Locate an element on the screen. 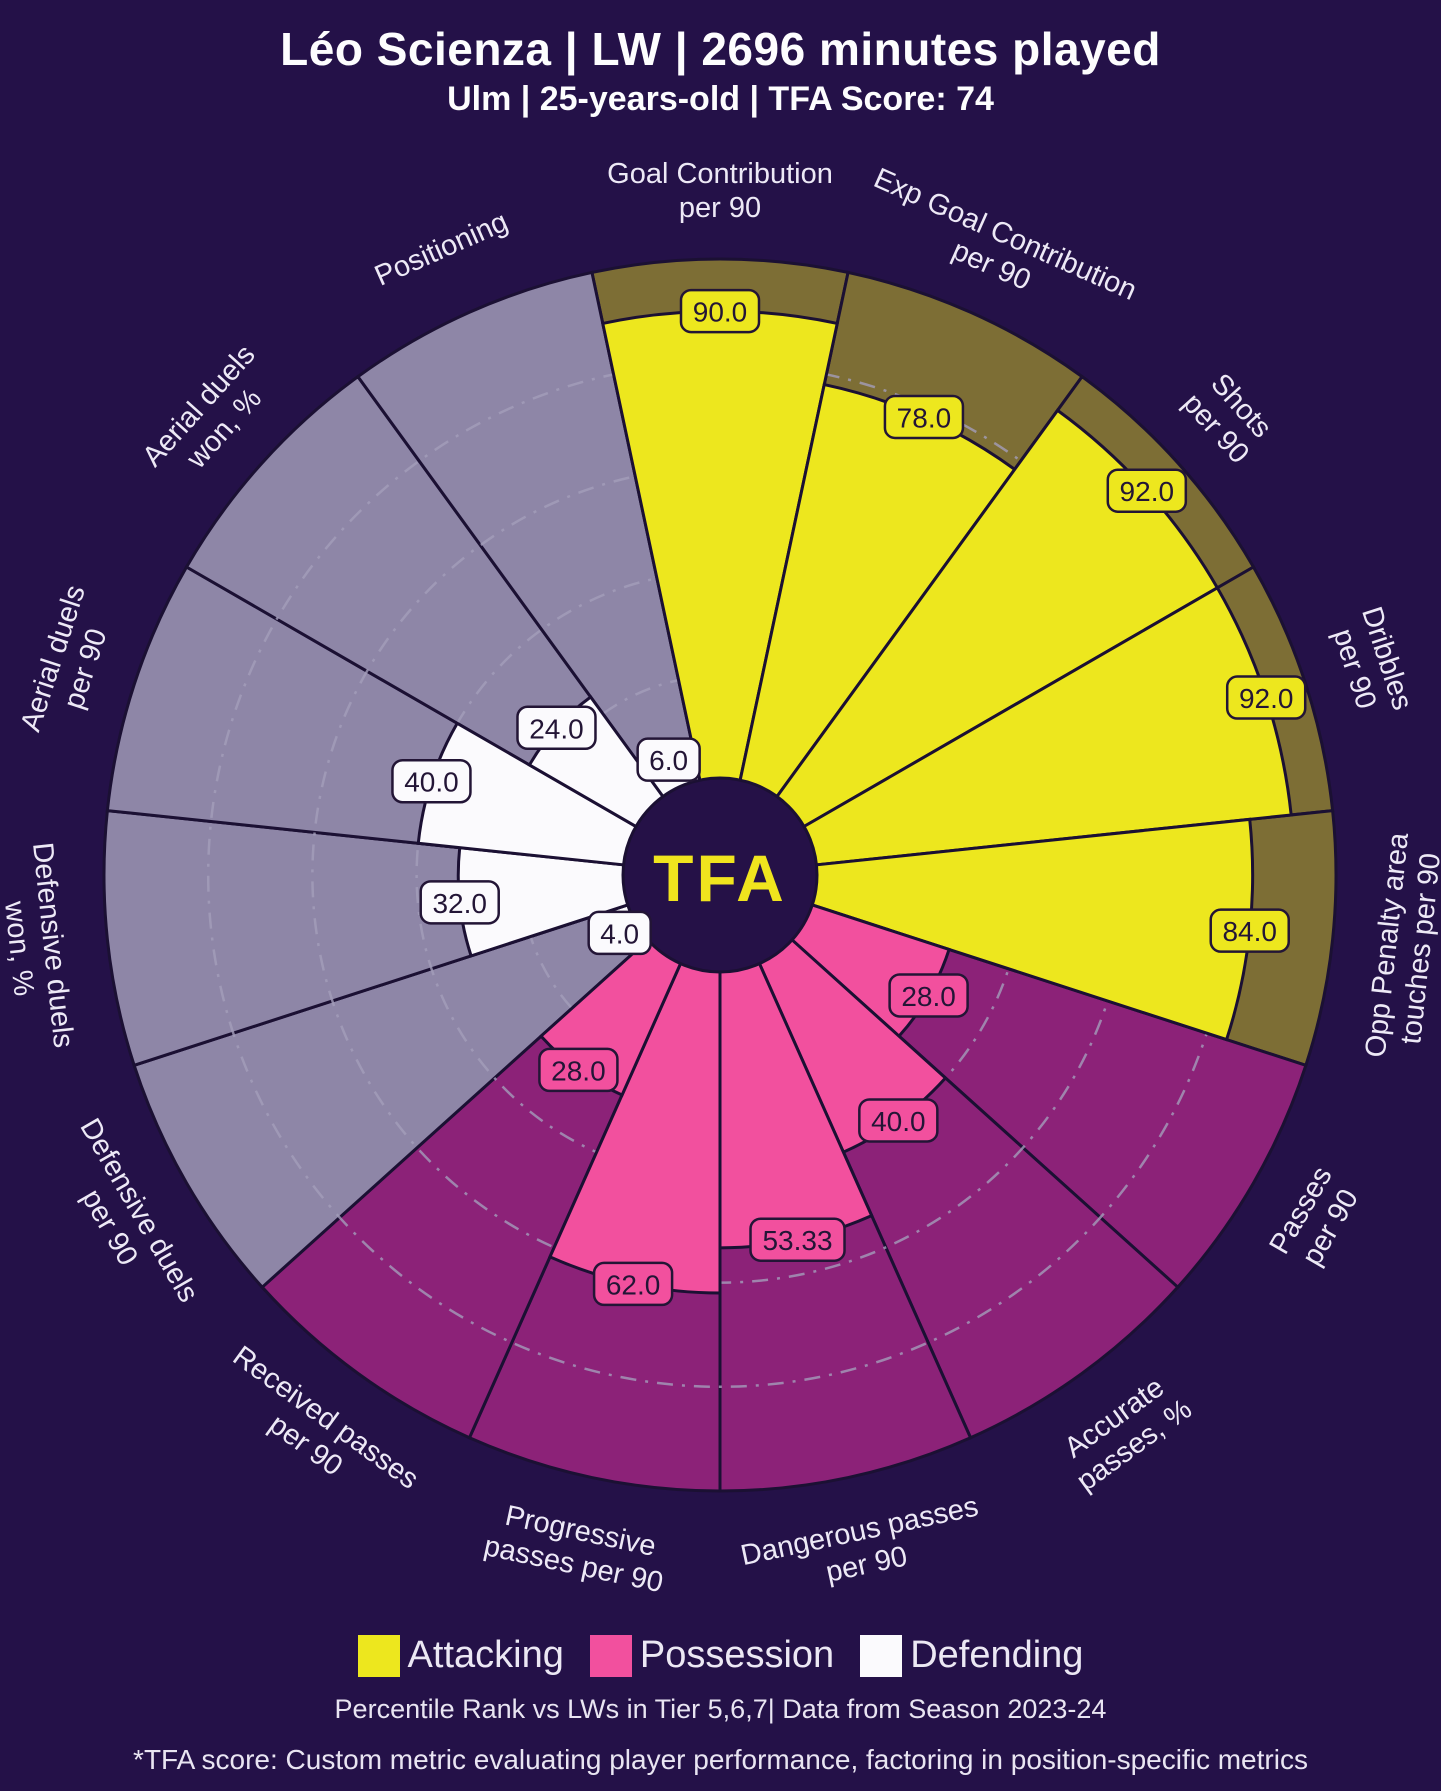 This screenshot has height=1791, width=1441. value-badge-defensive-duels-won: 32.0 is located at coordinates (459, 902).